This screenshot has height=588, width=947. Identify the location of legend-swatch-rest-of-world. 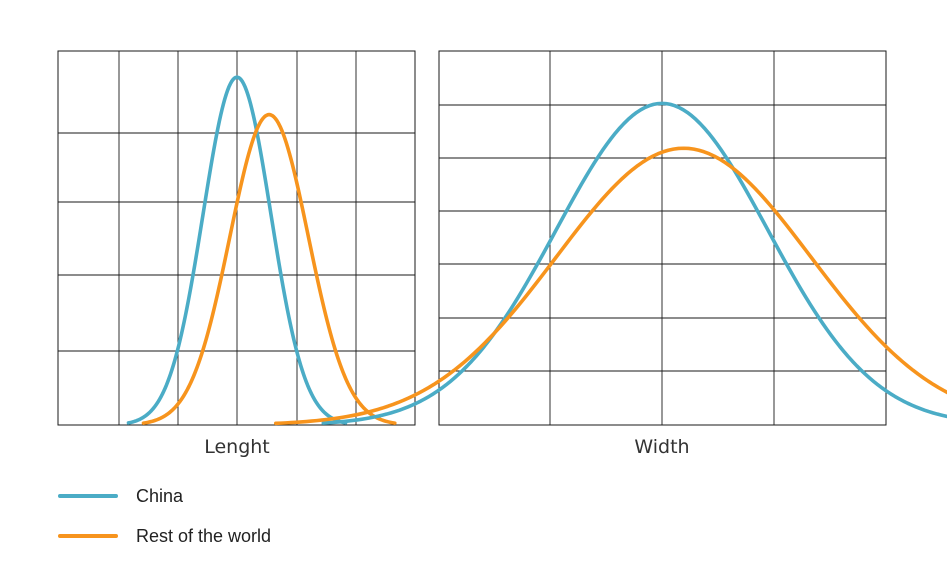
(88, 536).